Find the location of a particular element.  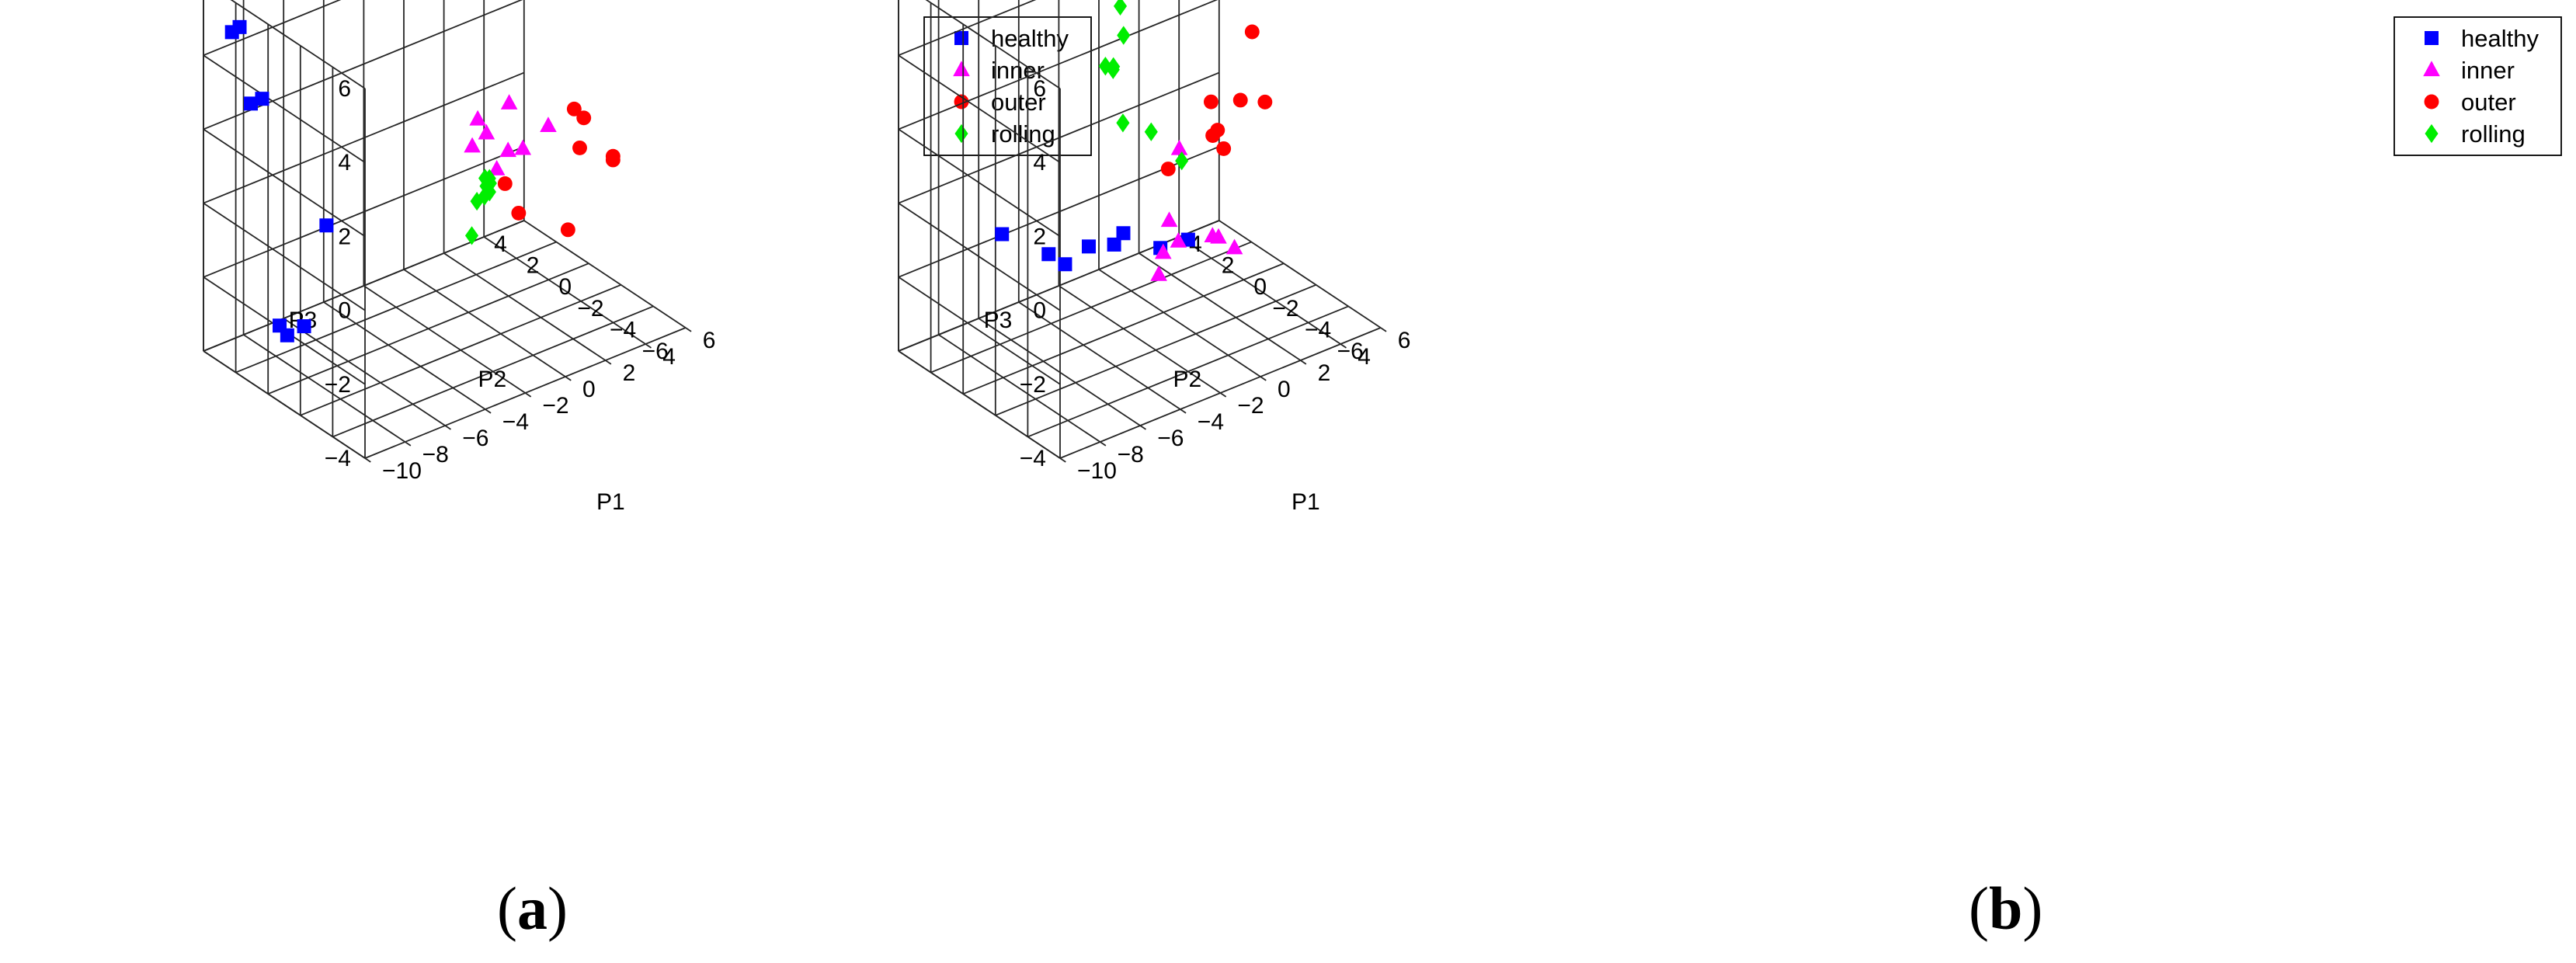

x-tick-label: 4 is located at coordinates (1364, 357).